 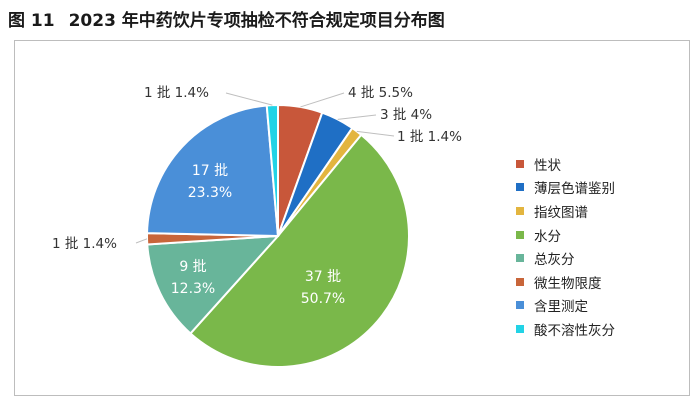 What do you see at coordinates (554, 260) in the screenshot?
I see `legend-label: 总灰分` at bounding box center [554, 260].